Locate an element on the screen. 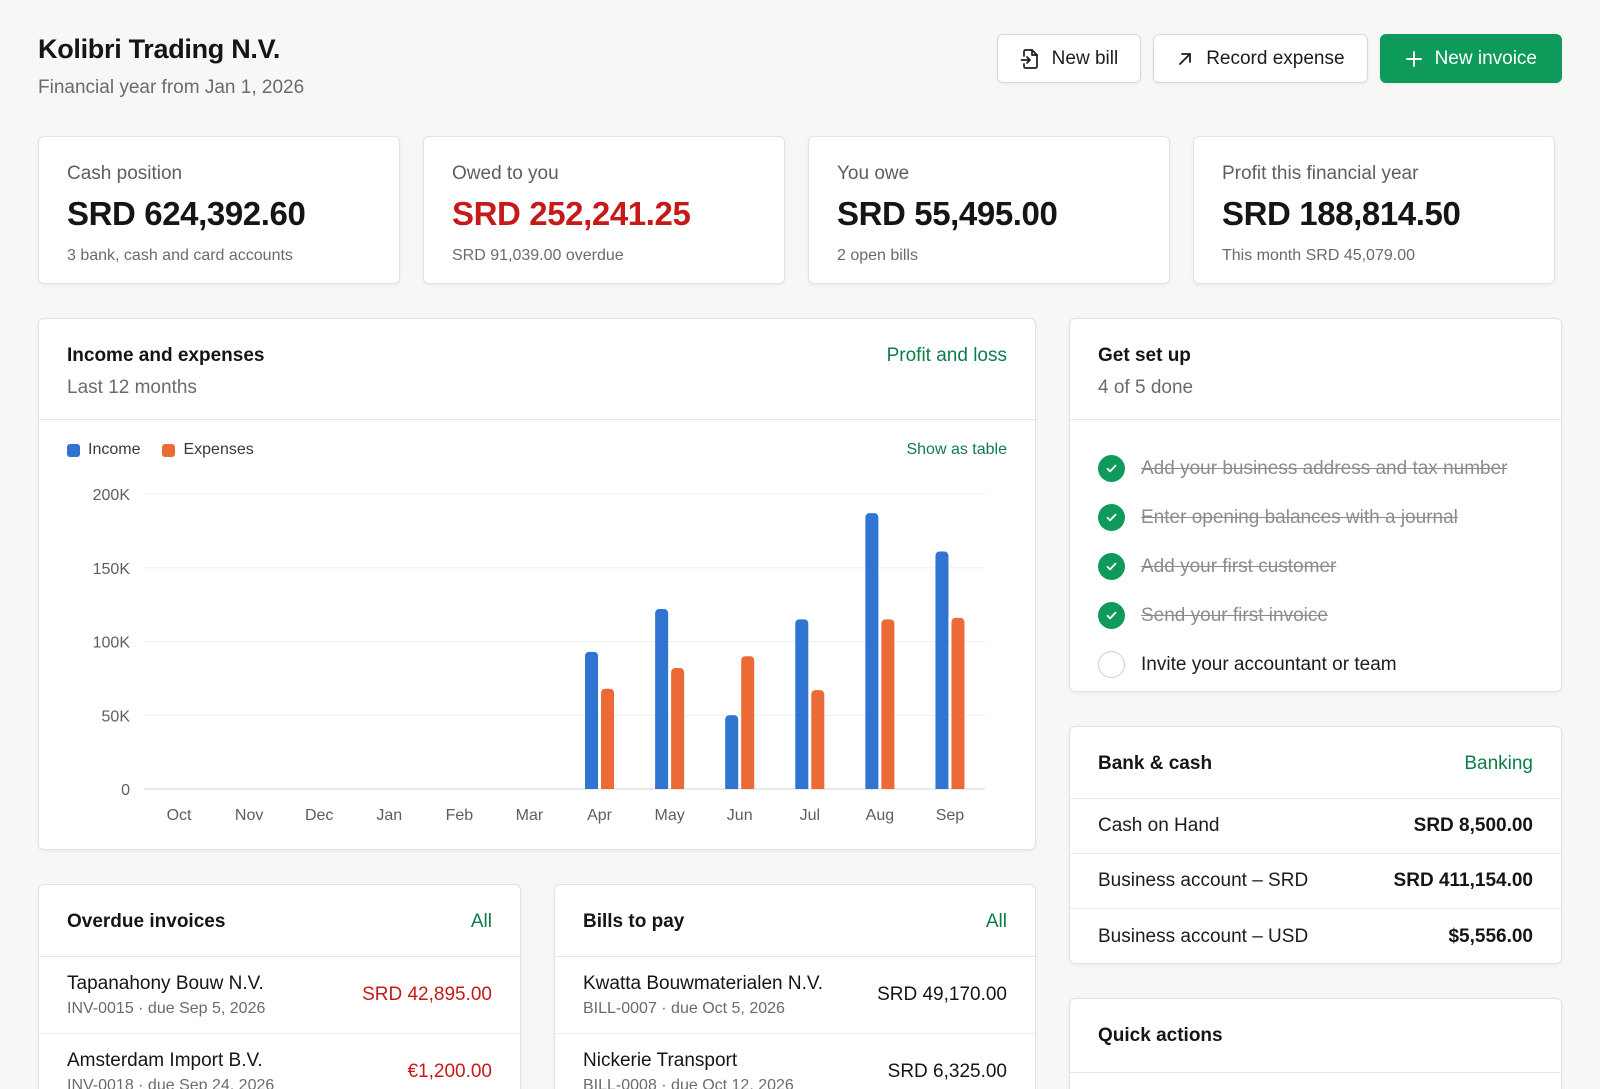  record-expense-button: Record expense is located at coordinates (1260, 58).